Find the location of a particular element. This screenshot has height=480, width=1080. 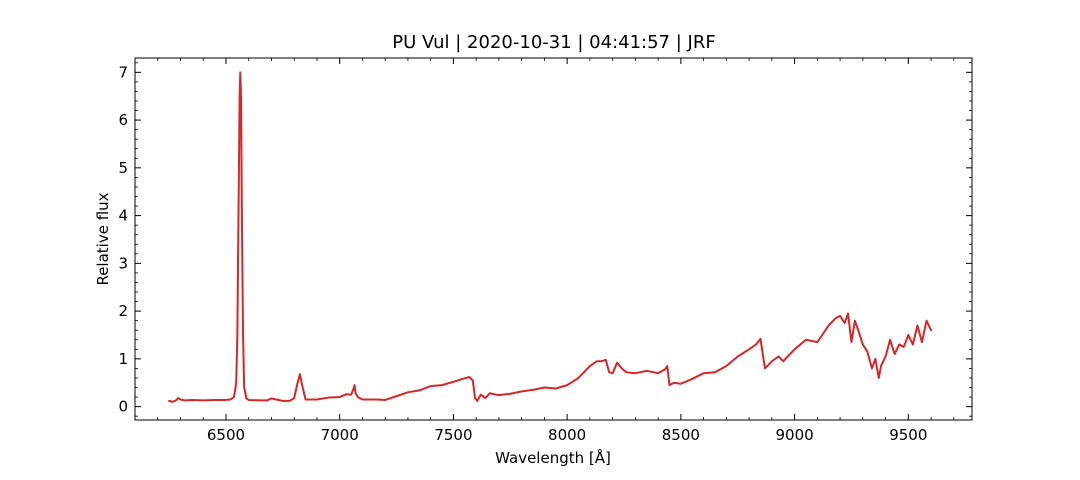

y-tick-label: 2 is located at coordinates (123, 311).